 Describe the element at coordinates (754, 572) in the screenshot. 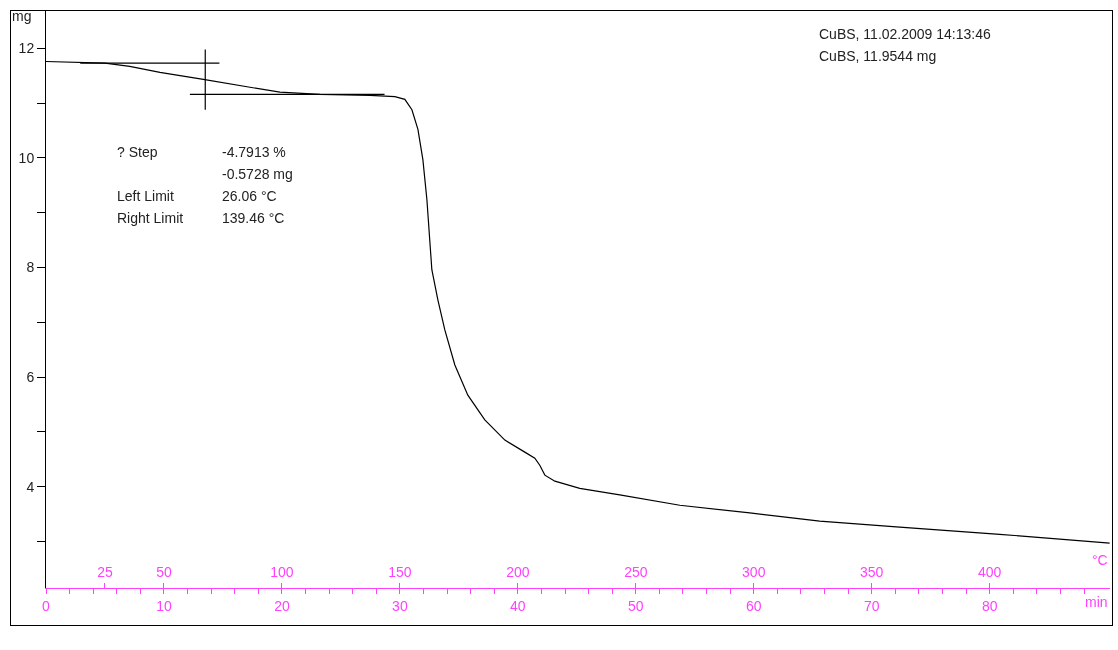

I see `x2-tick-label: 300` at that location.